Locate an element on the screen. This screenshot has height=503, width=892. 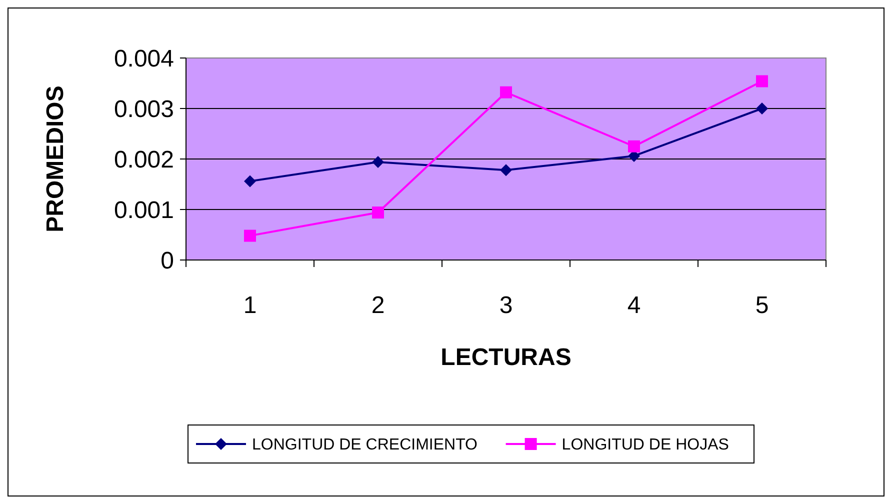
x-tick-label: 1 is located at coordinates (250, 305).